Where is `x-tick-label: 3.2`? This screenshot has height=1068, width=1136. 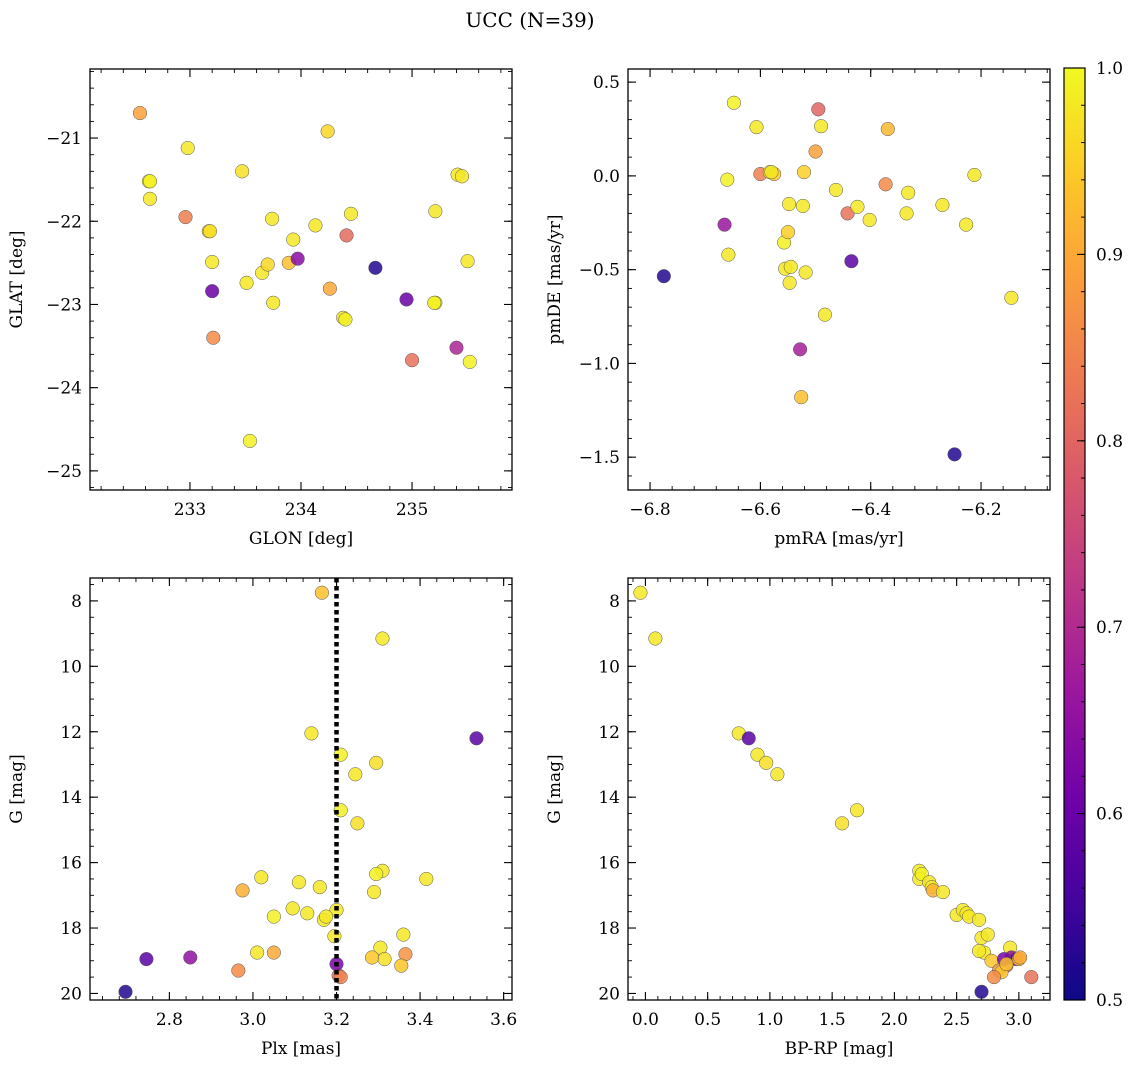 x-tick-label: 3.2 is located at coordinates (336, 1020).